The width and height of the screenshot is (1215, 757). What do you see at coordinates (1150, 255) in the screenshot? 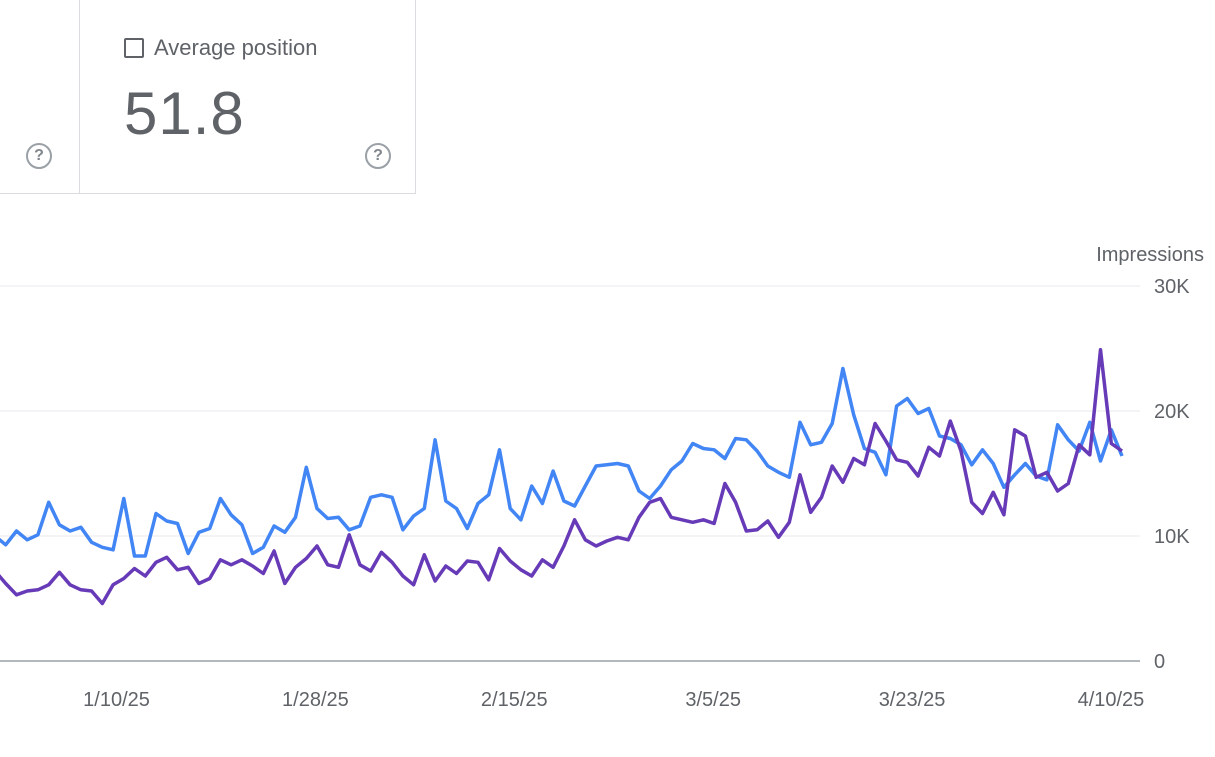
I see `y-axis-label: Impressions` at bounding box center [1150, 255].